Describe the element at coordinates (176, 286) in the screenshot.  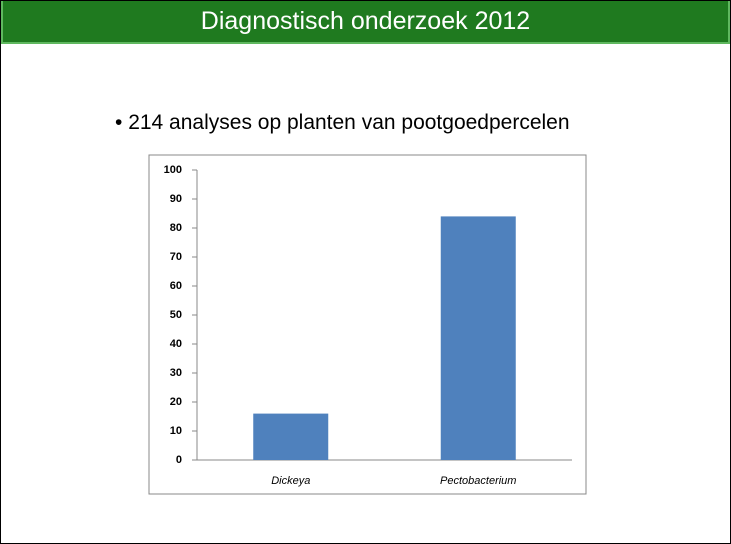
I see `y-tick-label: 60` at that location.